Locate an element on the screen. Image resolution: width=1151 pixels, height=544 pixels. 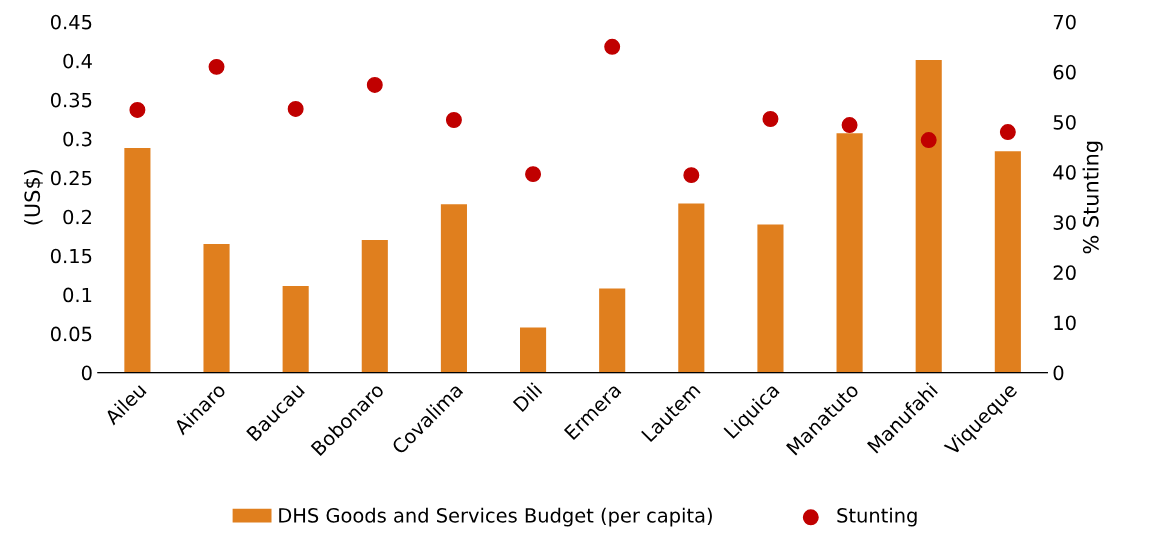
y2-axis-title: % Stunting is located at coordinates (1092, 197).